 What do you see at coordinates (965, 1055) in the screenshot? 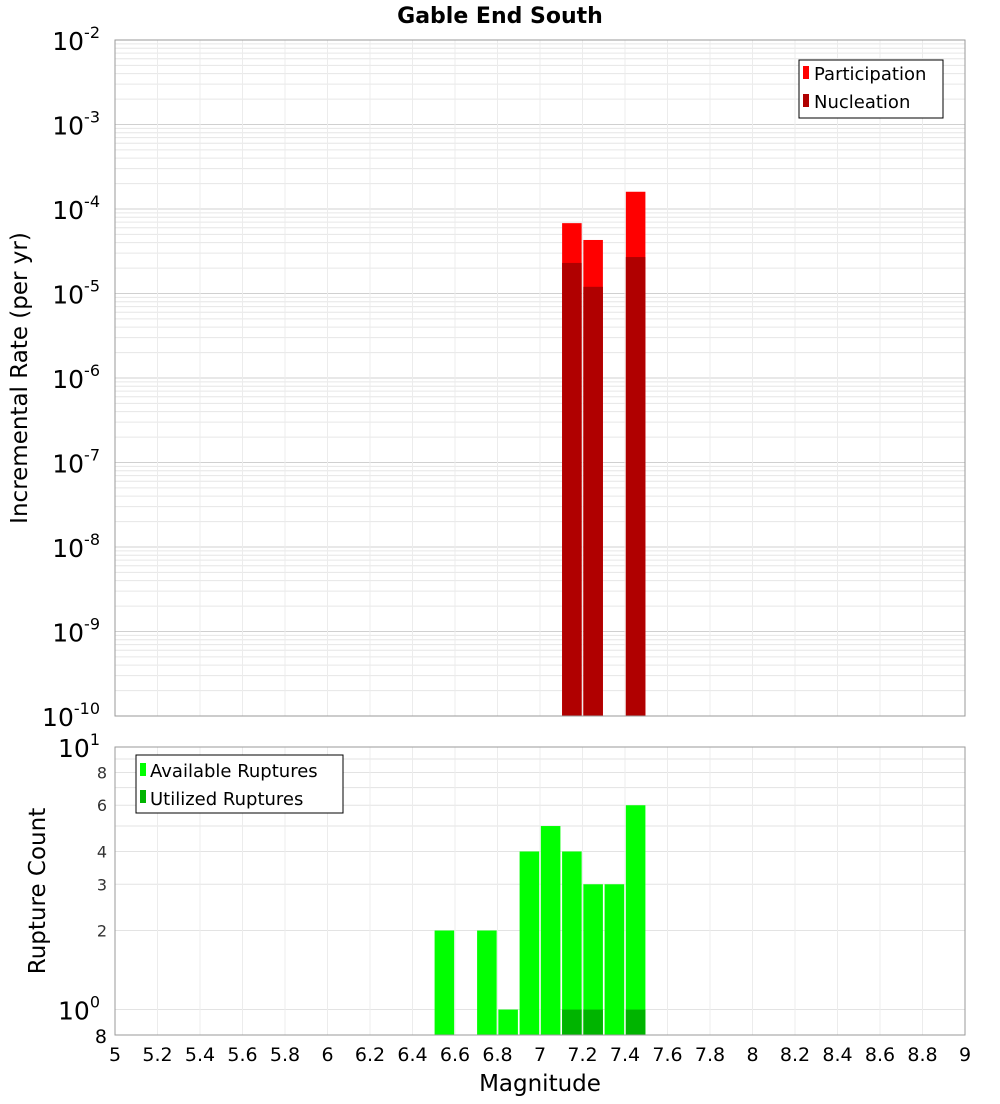
I see `x-tick-label: 9` at bounding box center [965, 1055].